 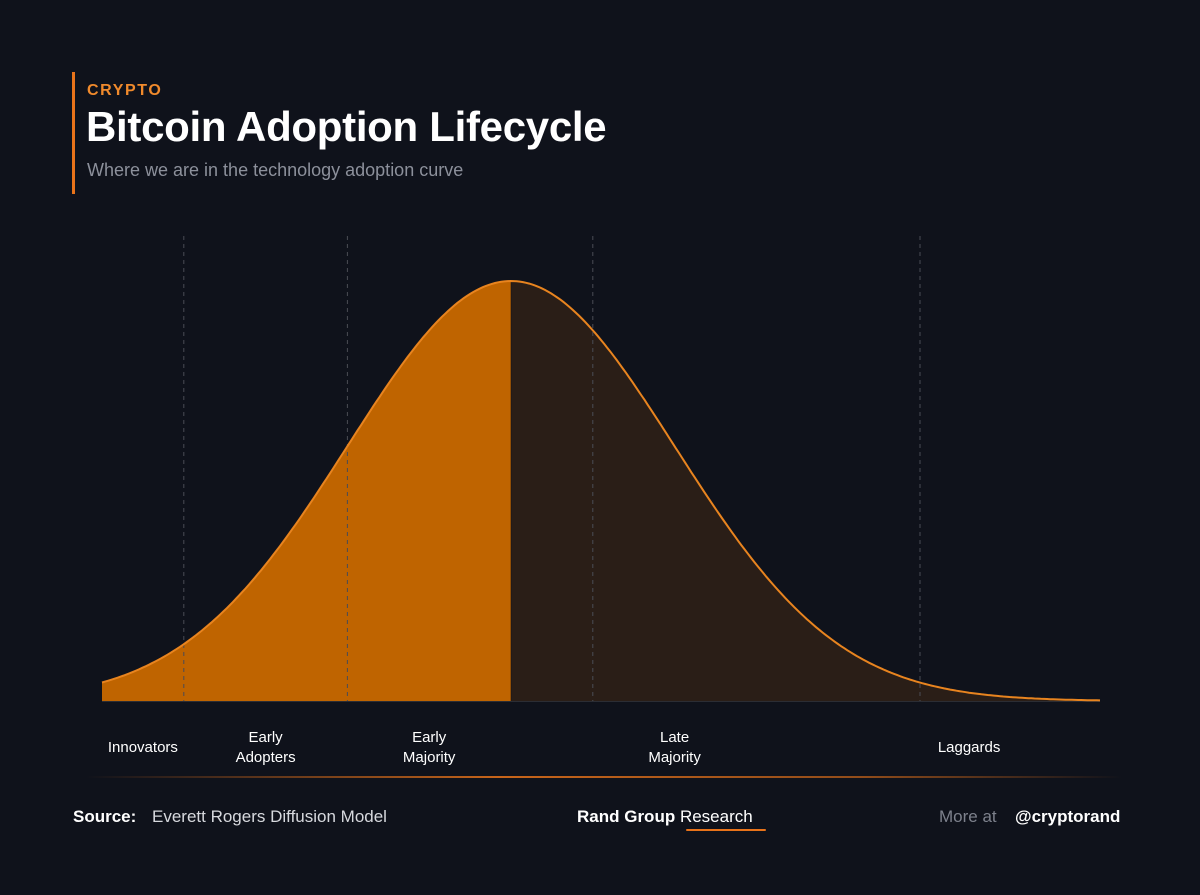 What do you see at coordinates (604, 777) in the screenshot?
I see `footer-divider` at bounding box center [604, 777].